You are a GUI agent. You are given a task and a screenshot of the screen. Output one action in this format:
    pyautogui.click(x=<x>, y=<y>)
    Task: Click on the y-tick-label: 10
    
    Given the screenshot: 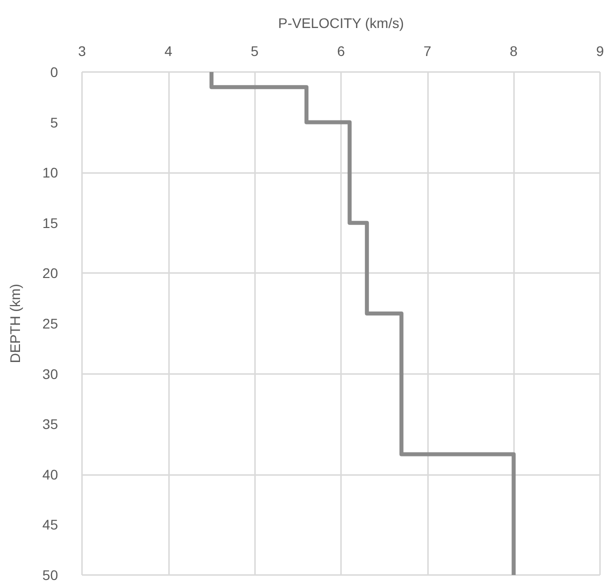 What is the action you would take?
    pyautogui.click(x=50, y=172)
    